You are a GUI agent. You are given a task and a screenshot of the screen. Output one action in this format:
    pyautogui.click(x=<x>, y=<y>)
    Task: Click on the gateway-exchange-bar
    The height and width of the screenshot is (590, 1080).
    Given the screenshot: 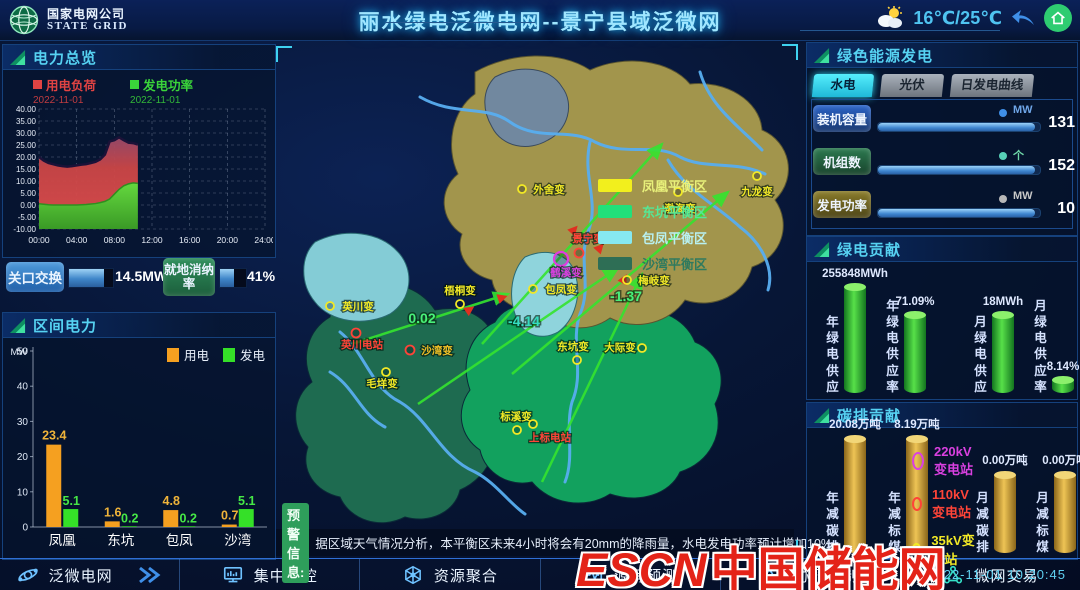 What is the action you would take?
    pyautogui.click(x=91, y=278)
    